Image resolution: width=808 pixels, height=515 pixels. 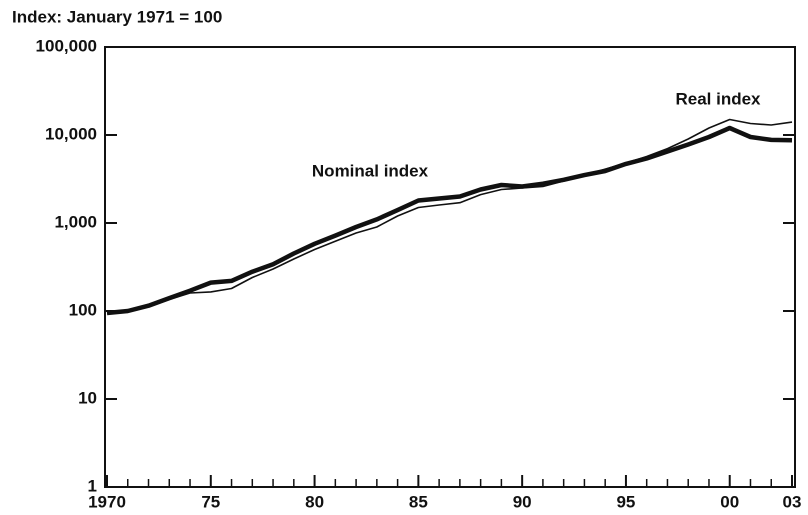 I want to click on x-tick-label: 80, so click(x=314, y=501).